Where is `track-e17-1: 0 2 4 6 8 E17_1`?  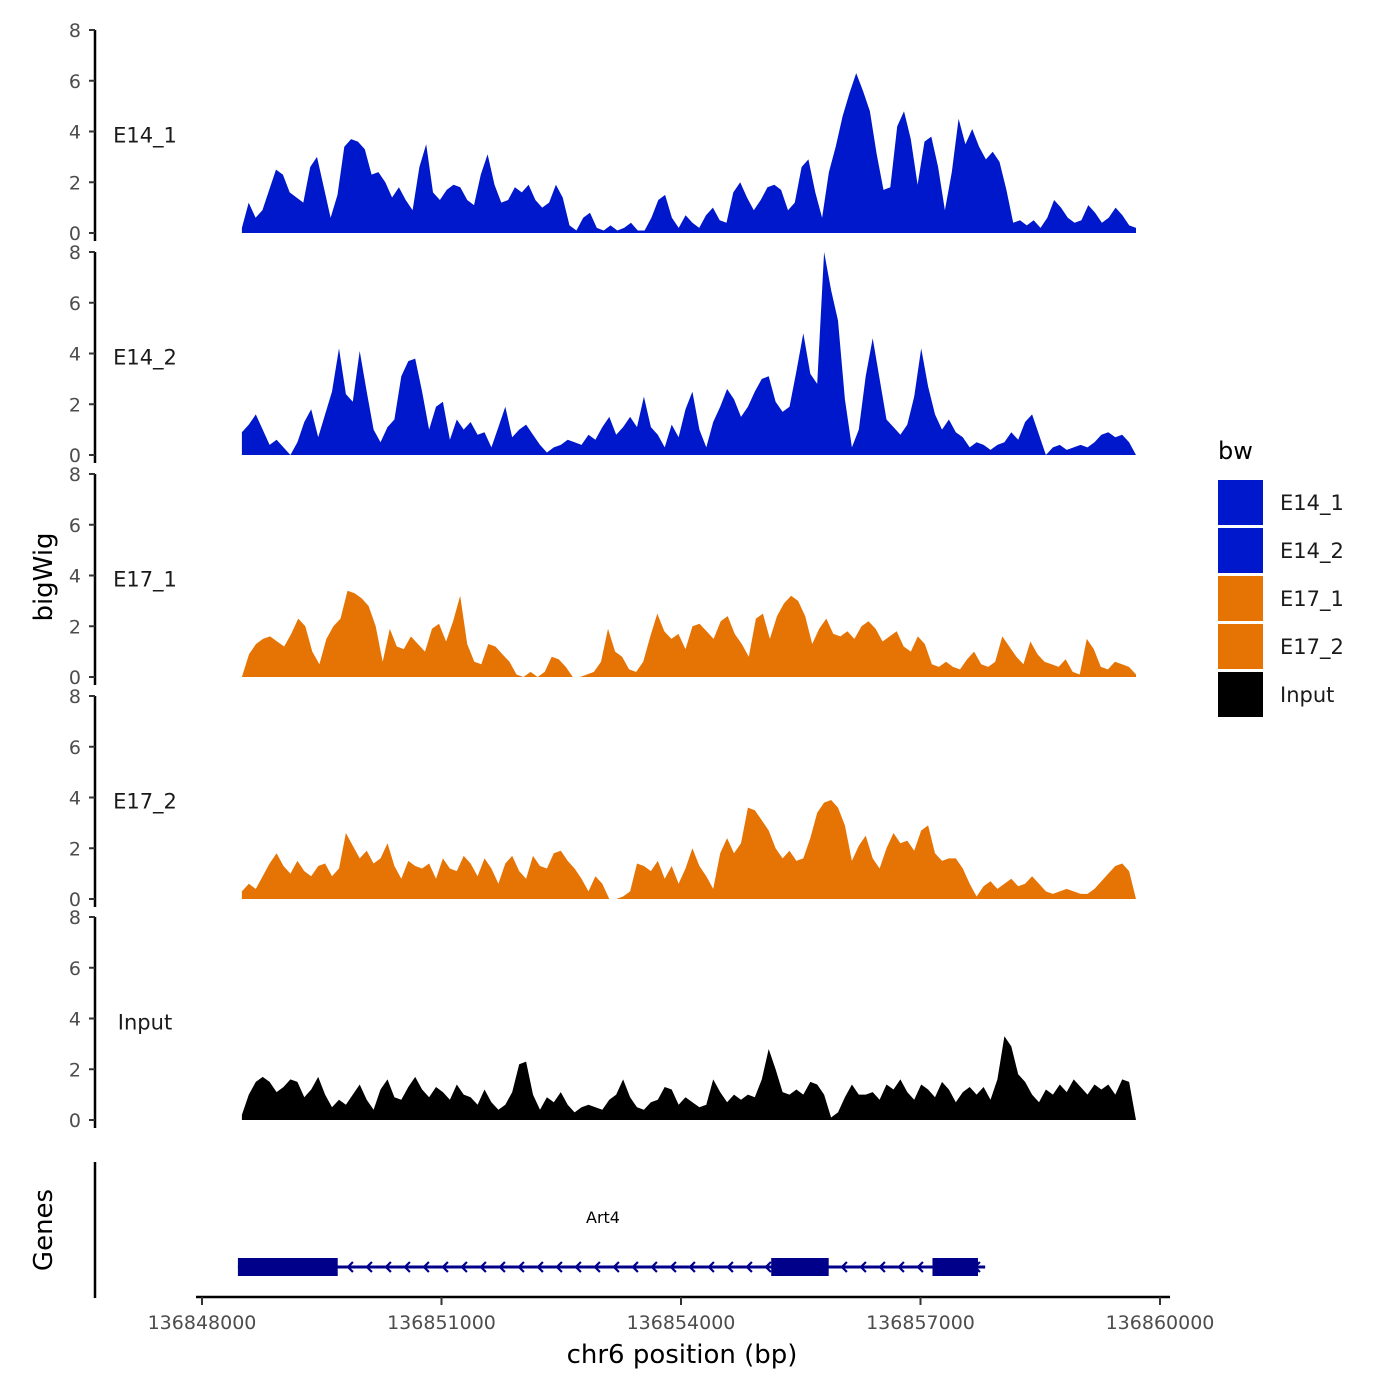
track-e17-1: 0 2 4 6 8 E17_1 is located at coordinates (602, 576).